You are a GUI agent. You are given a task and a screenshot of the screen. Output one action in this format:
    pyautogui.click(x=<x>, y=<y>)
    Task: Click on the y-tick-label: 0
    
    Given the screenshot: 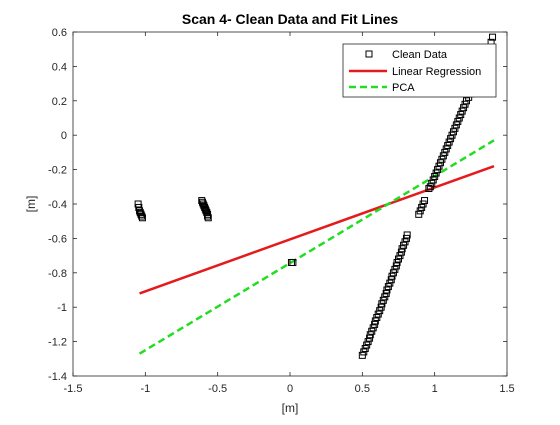 What is the action you would take?
    pyautogui.click(x=64, y=136)
    